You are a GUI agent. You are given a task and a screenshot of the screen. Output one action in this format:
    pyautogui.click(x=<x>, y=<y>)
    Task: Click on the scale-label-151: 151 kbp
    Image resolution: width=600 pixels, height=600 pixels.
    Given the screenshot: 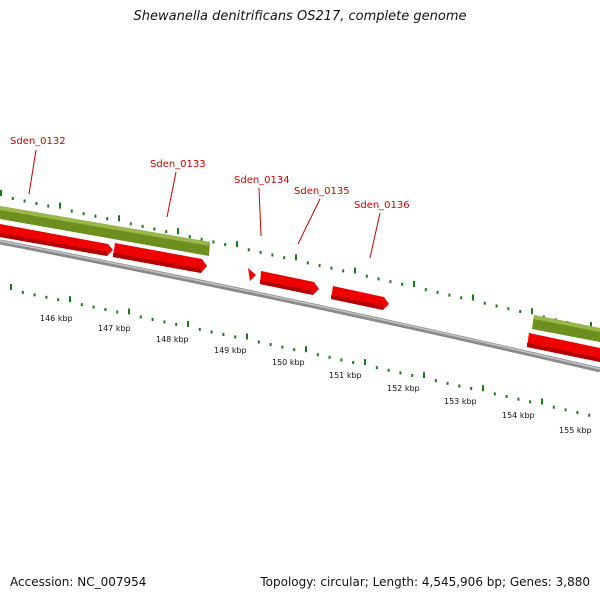 What is the action you would take?
    pyautogui.click(x=345, y=375)
    